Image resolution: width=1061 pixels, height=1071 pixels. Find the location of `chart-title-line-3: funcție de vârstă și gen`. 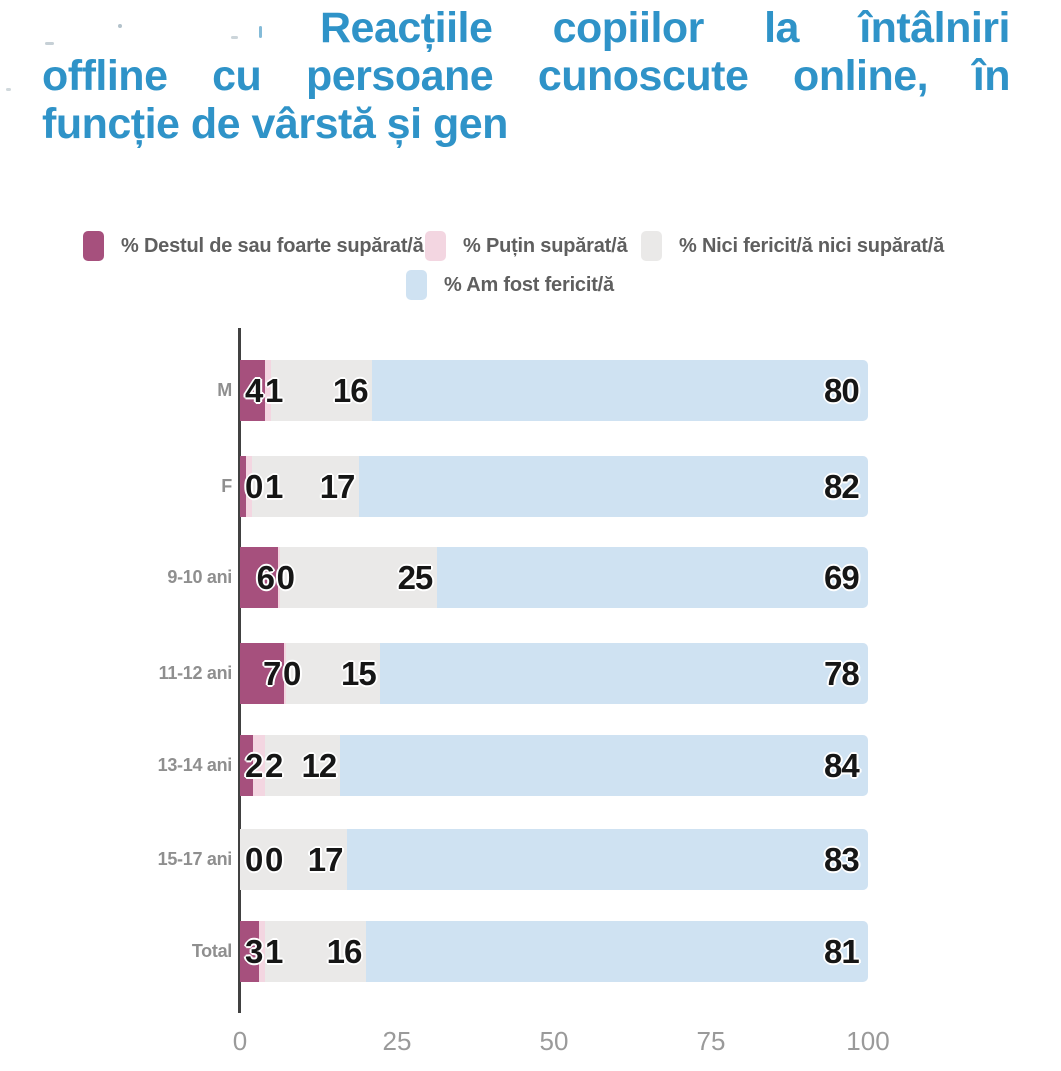

chart-title-line-3: funcție de vârstă și gen is located at coordinates (526, 124).